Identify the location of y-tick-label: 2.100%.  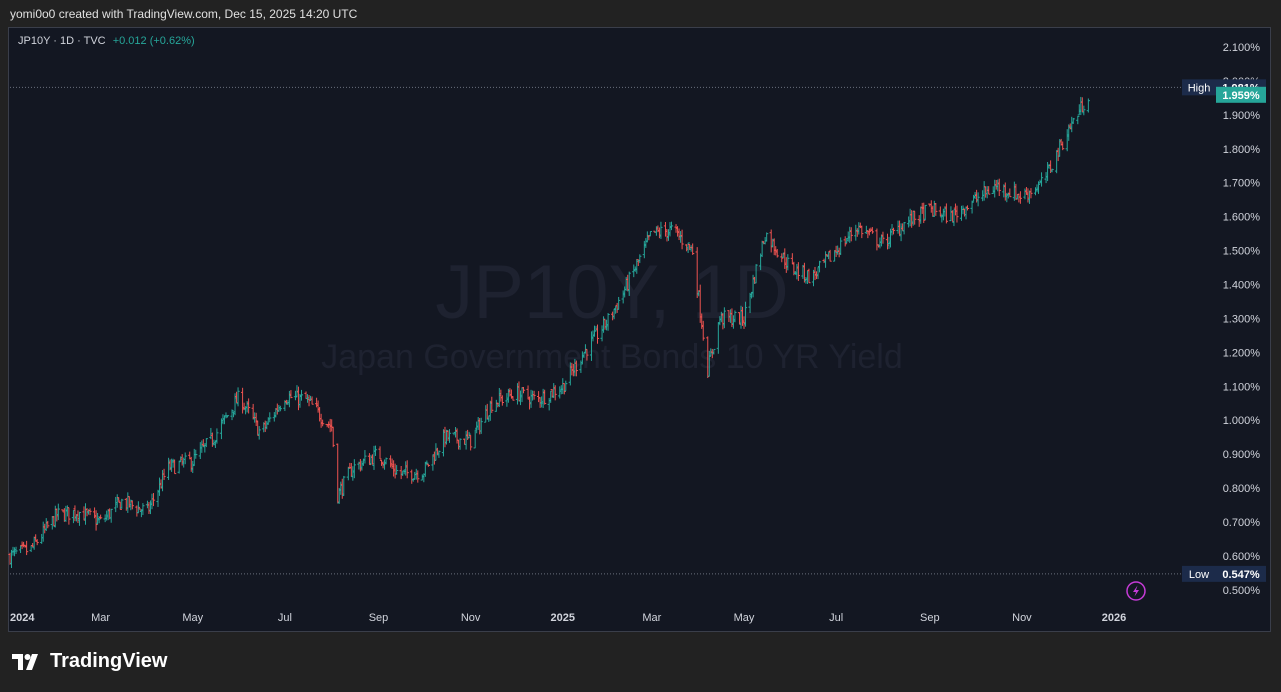
(1242, 48).